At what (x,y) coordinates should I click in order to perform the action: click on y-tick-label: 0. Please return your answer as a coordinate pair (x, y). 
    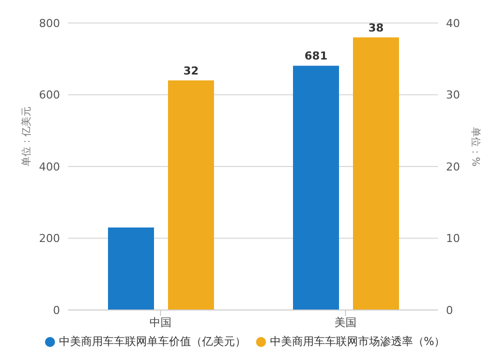
    Looking at the image, I should click on (56, 310).